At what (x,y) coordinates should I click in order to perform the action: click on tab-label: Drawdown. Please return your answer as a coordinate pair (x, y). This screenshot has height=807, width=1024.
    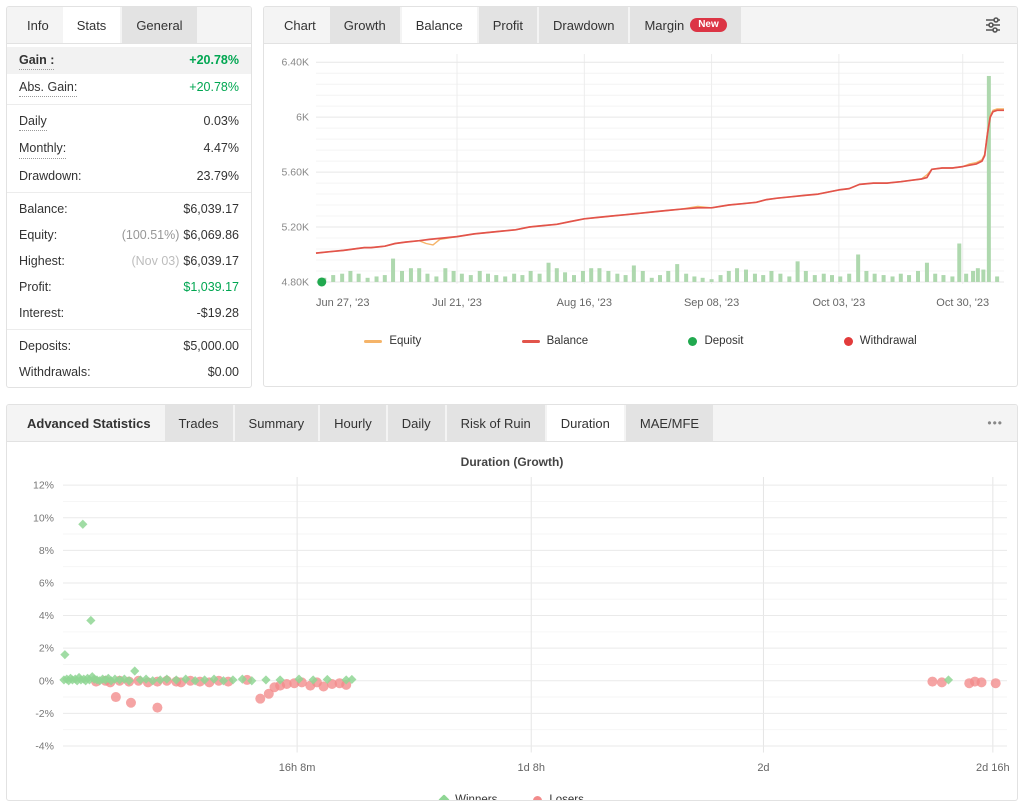
    Looking at the image, I should click on (584, 25).